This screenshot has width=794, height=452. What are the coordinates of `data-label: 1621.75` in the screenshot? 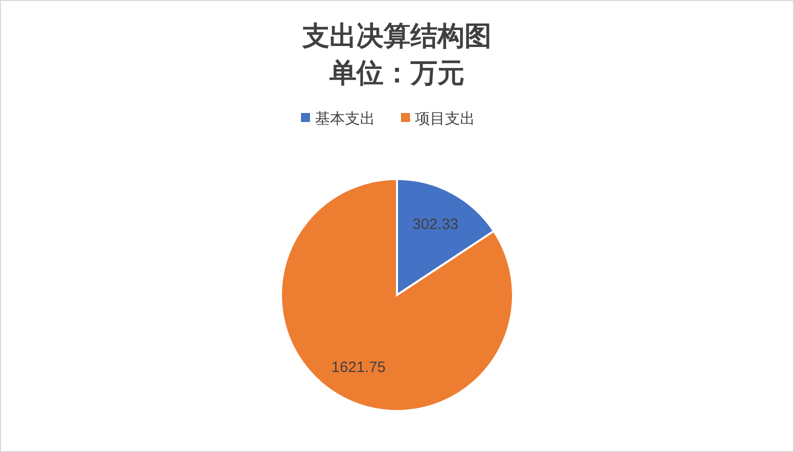 It's located at (358, 367).